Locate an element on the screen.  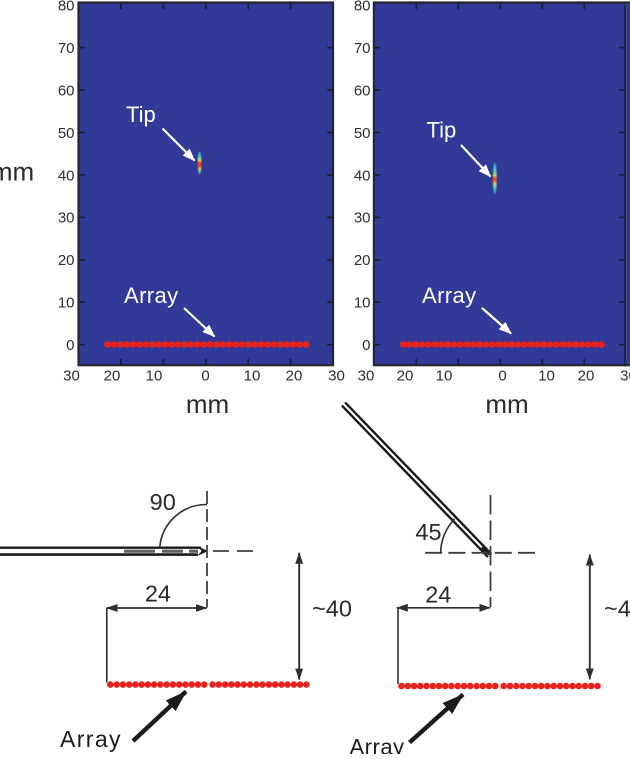
svg-text: 45 is located at coordinates (428, 532).